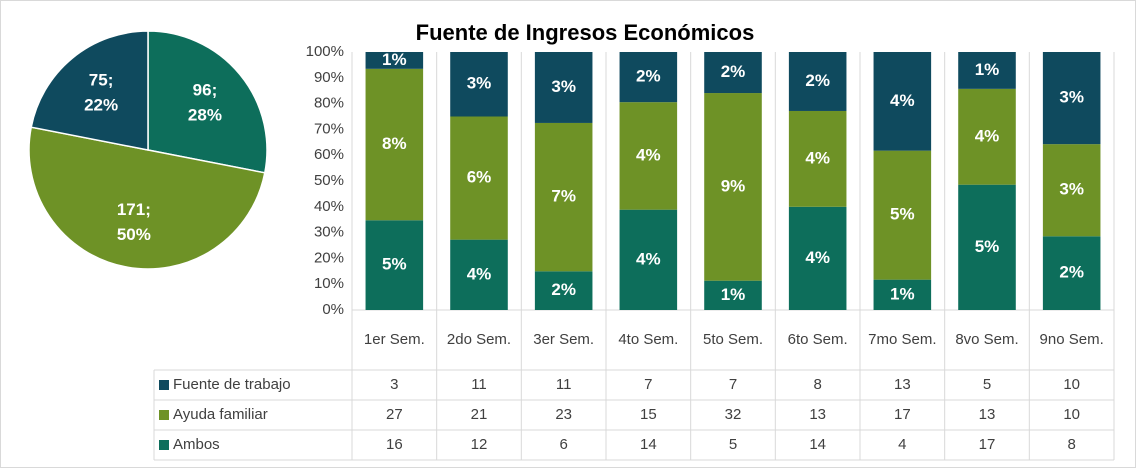 The image size is (1136, 468). I want to click on y-tick-label: 0%, so click(333, 309).